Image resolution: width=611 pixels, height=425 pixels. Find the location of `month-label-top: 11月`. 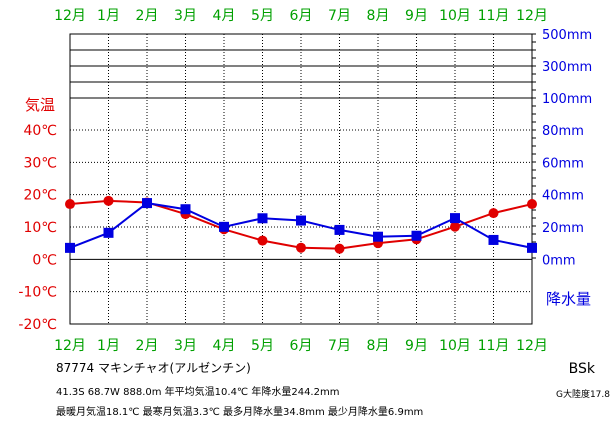

month-label-top: 11月 is located at coordinates (494, 16).